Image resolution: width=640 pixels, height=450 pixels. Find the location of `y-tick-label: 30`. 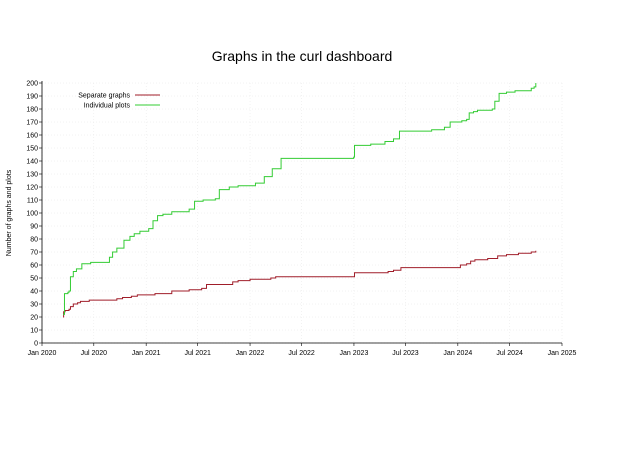

y-tick-label: 30 is located at coordinates (34, 305).